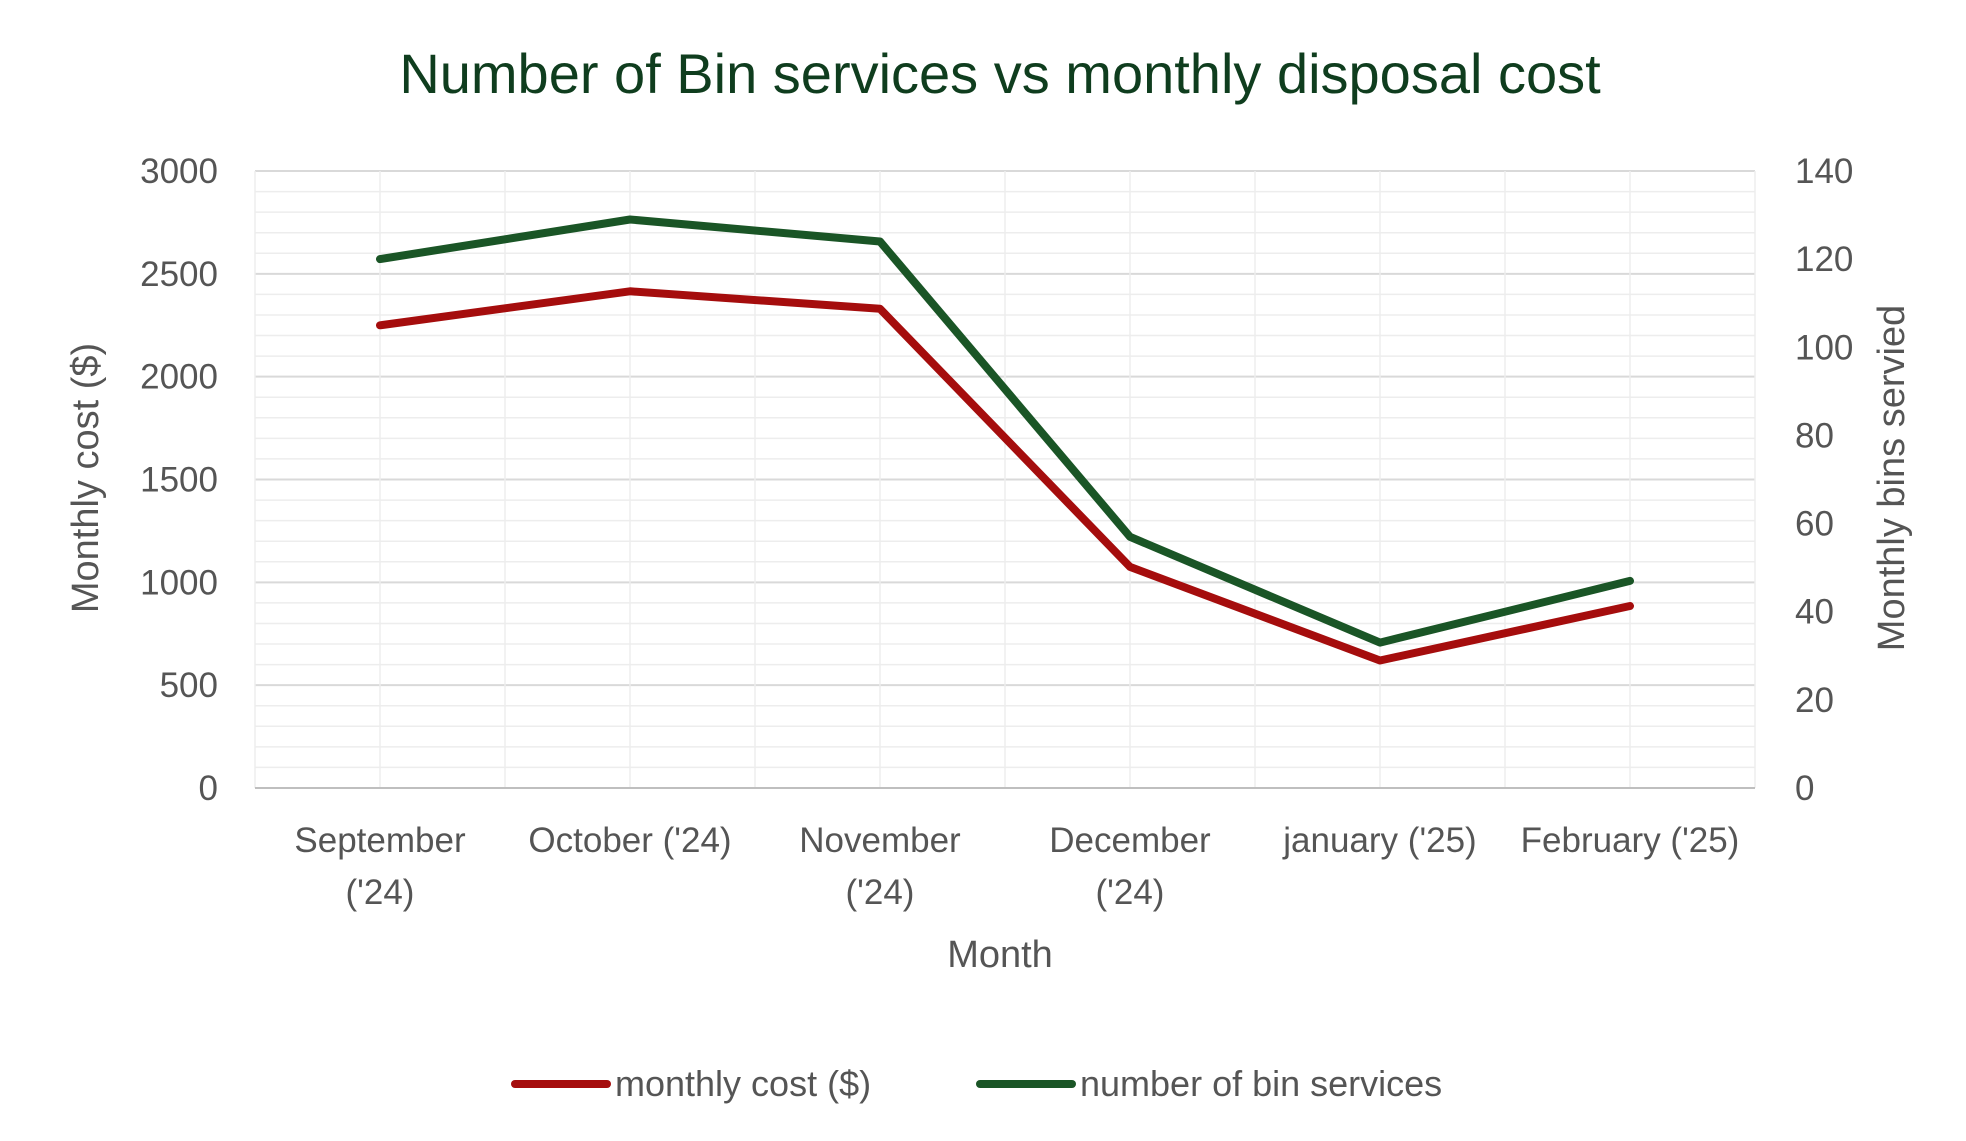  I want to click on legend-label: monthly cost ($), so click(743, 1083).